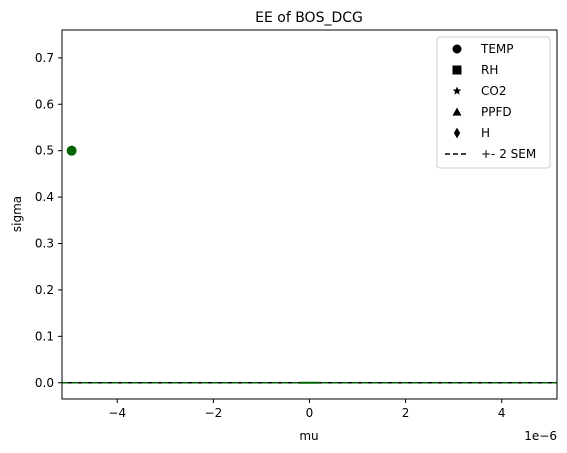  I want to click on x-tick-label: −2, so click(214, 413).